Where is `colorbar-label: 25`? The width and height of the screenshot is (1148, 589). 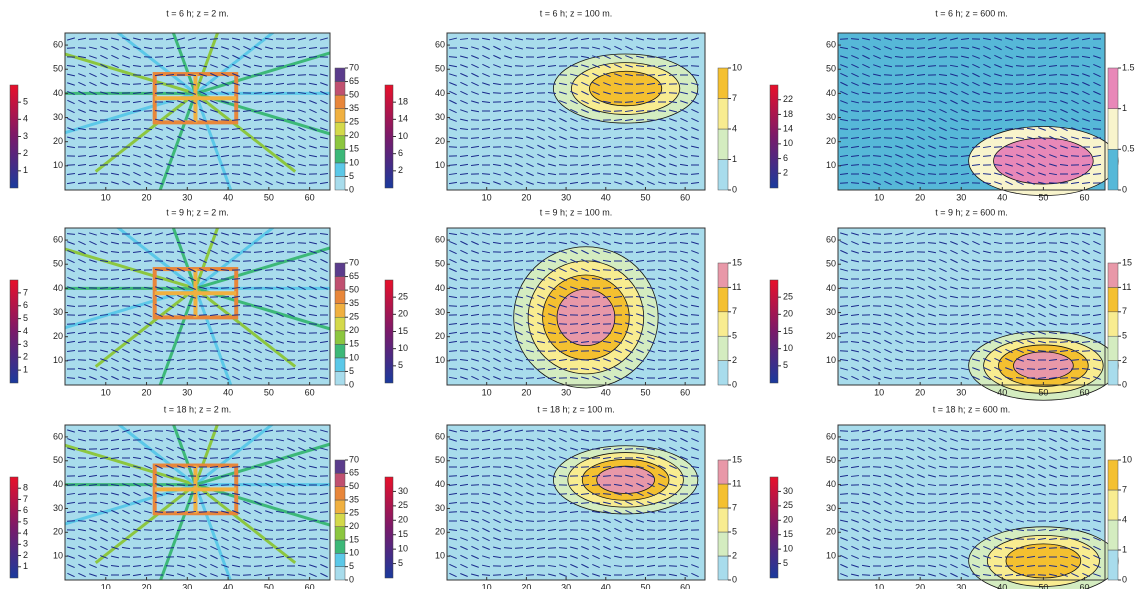 colorbar-label: 25 is located at coordinates (354, 317).